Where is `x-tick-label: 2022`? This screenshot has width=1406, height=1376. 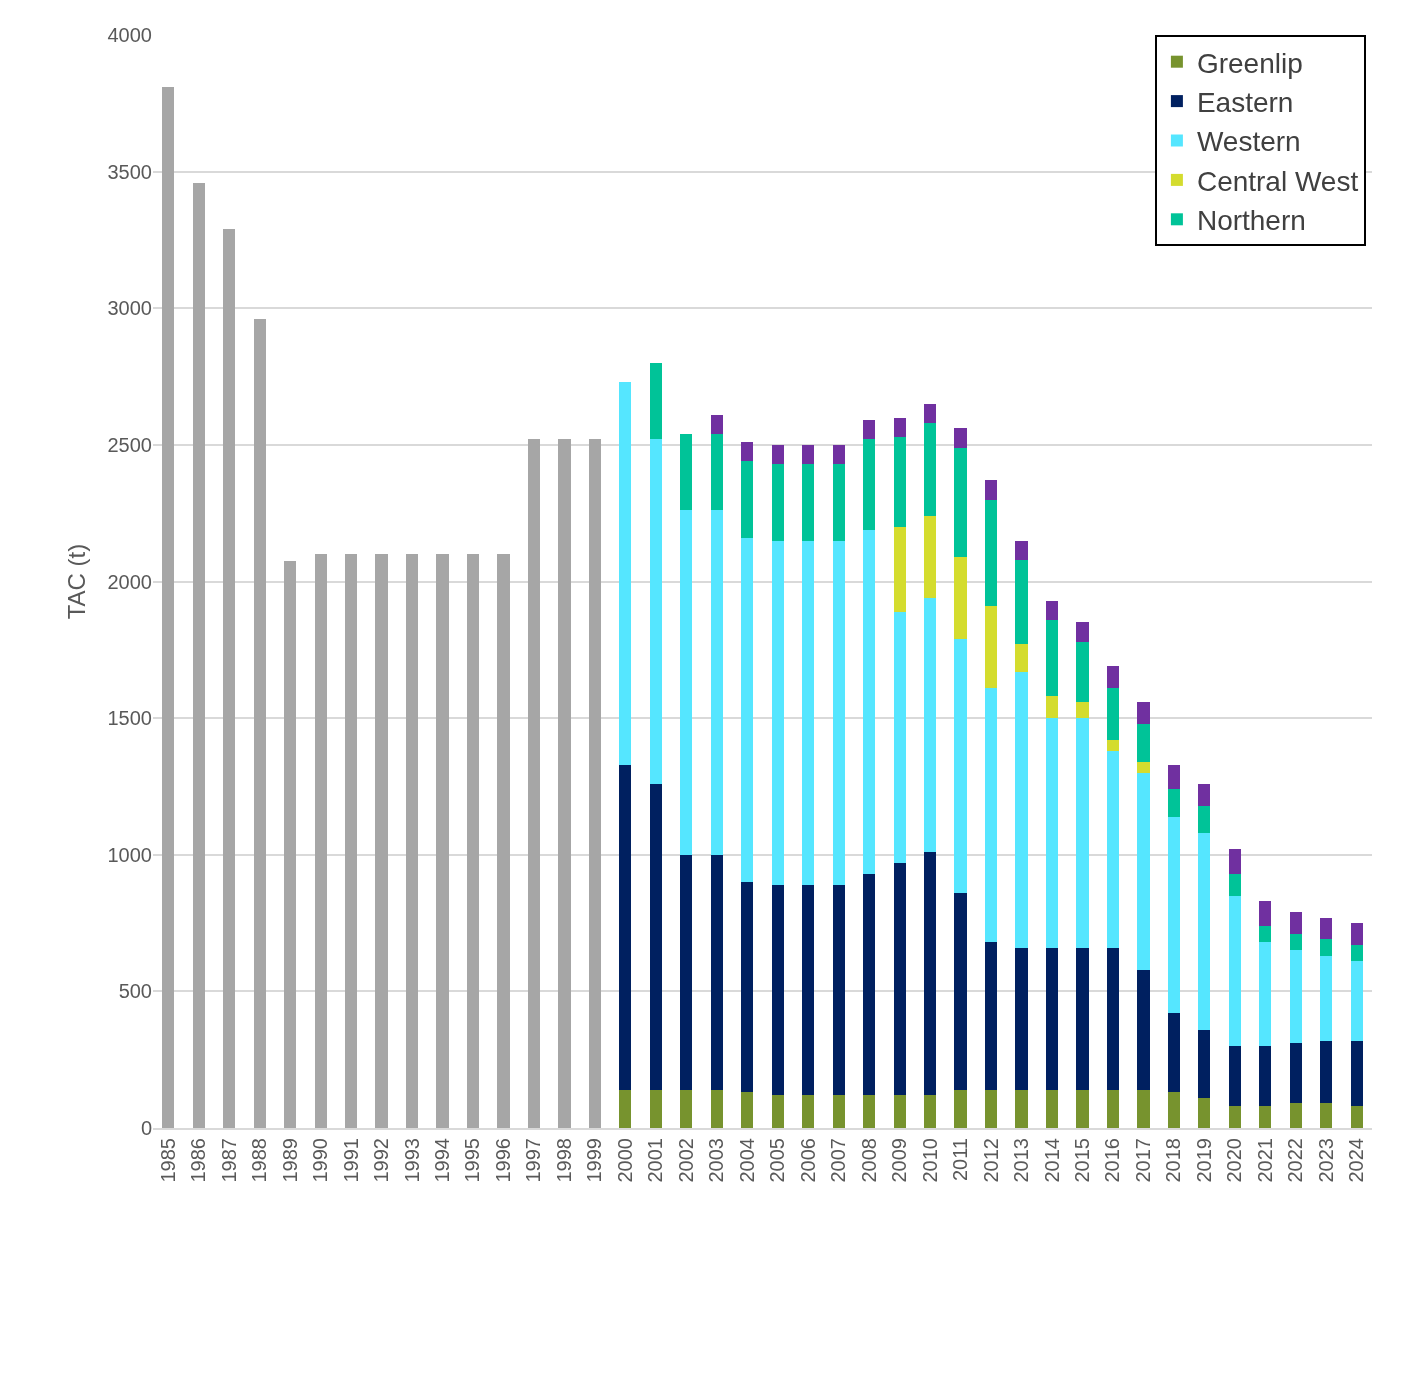 x-tick-label: 2022 is located at coordinates (1295, 1160).